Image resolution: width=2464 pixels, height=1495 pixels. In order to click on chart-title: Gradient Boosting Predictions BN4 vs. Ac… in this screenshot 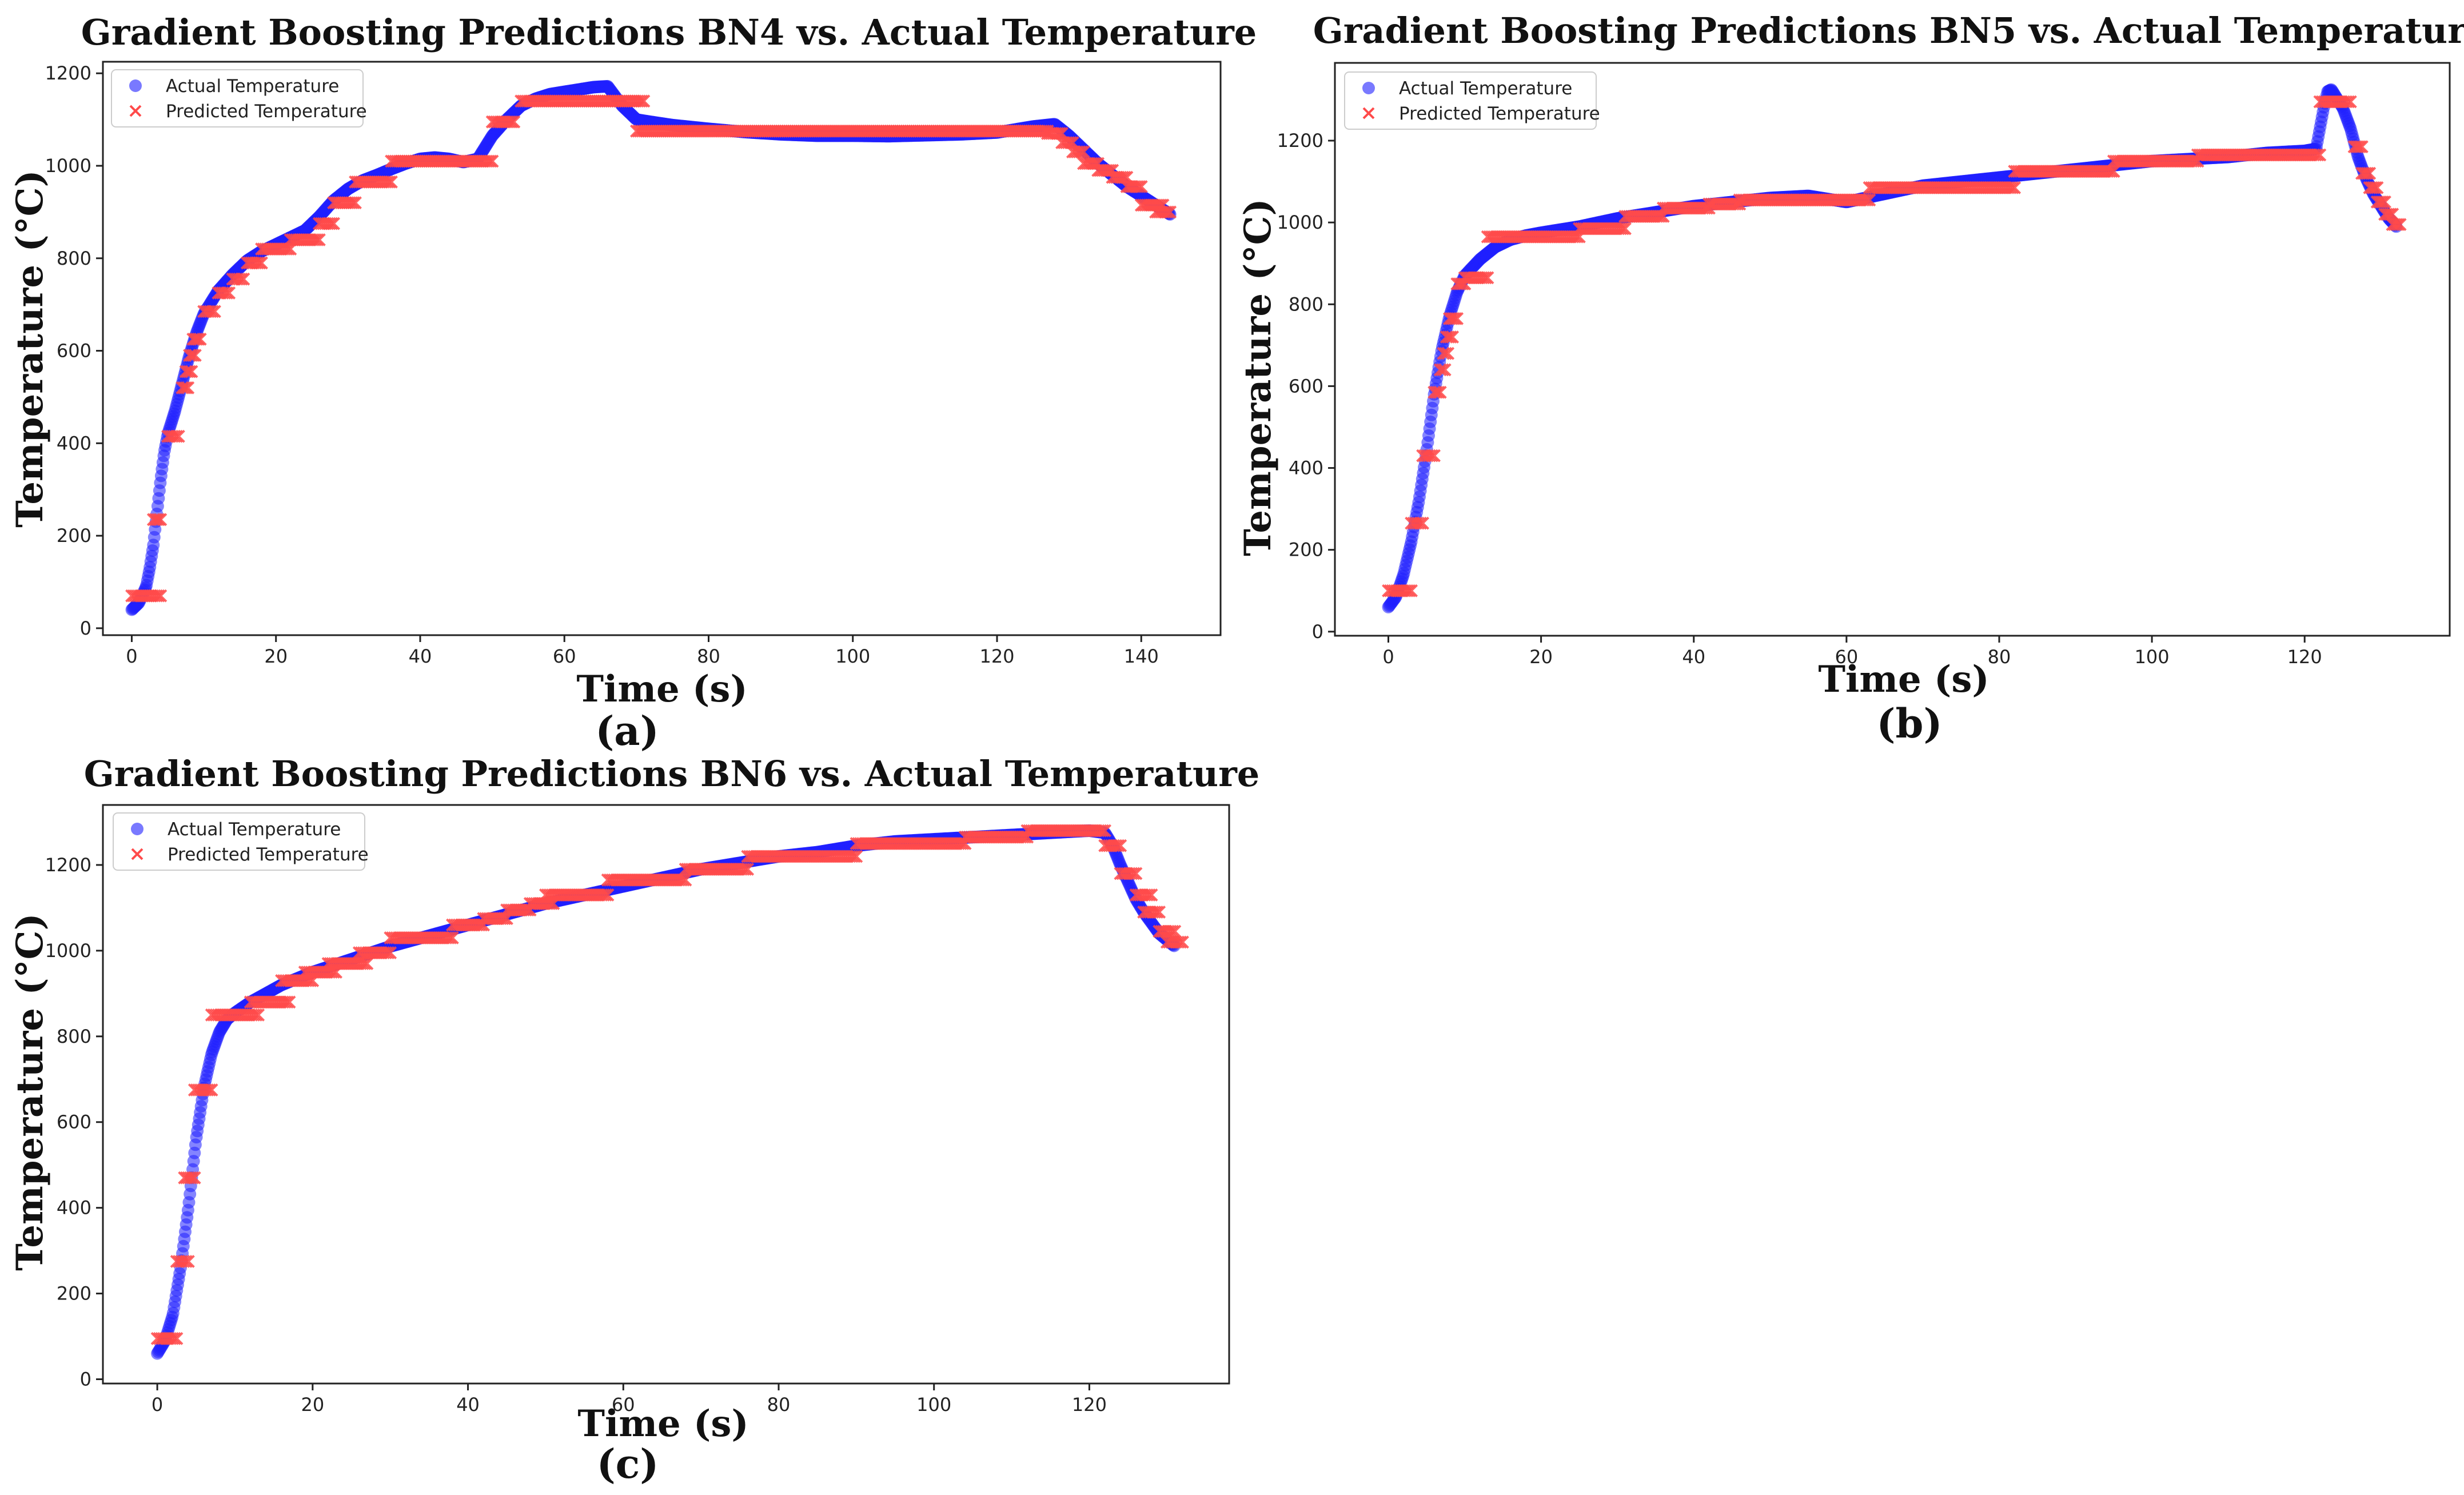, I will do `click(669, 32)`.